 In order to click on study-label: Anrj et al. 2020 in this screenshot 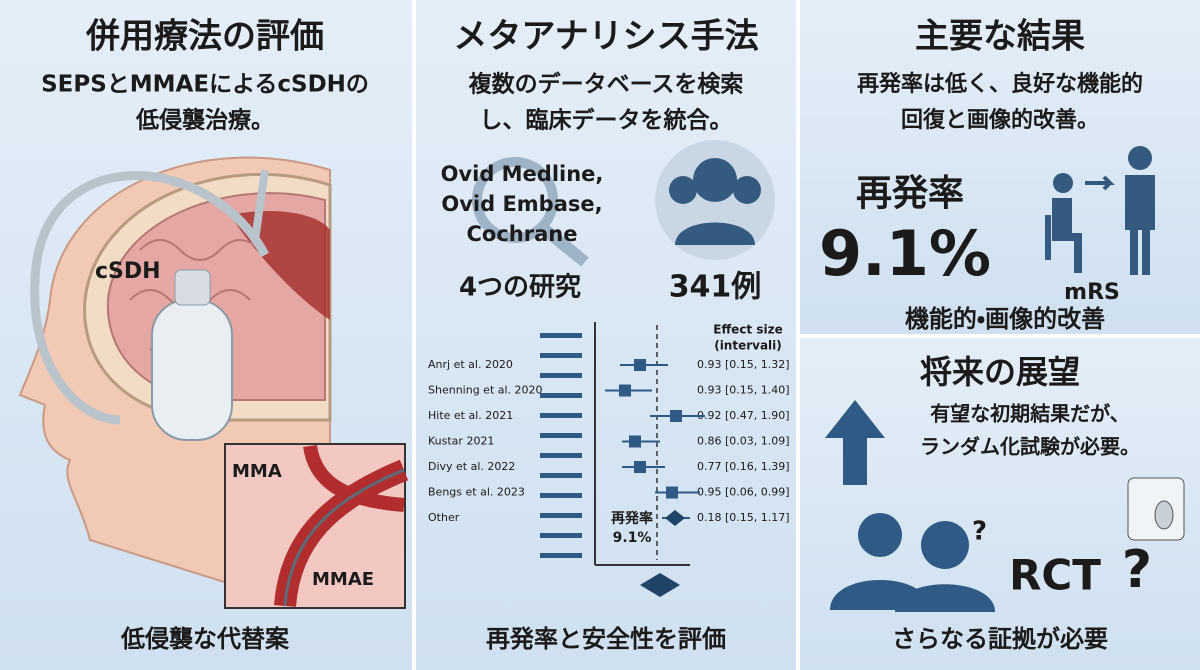, I will do `click(470, 364)`.